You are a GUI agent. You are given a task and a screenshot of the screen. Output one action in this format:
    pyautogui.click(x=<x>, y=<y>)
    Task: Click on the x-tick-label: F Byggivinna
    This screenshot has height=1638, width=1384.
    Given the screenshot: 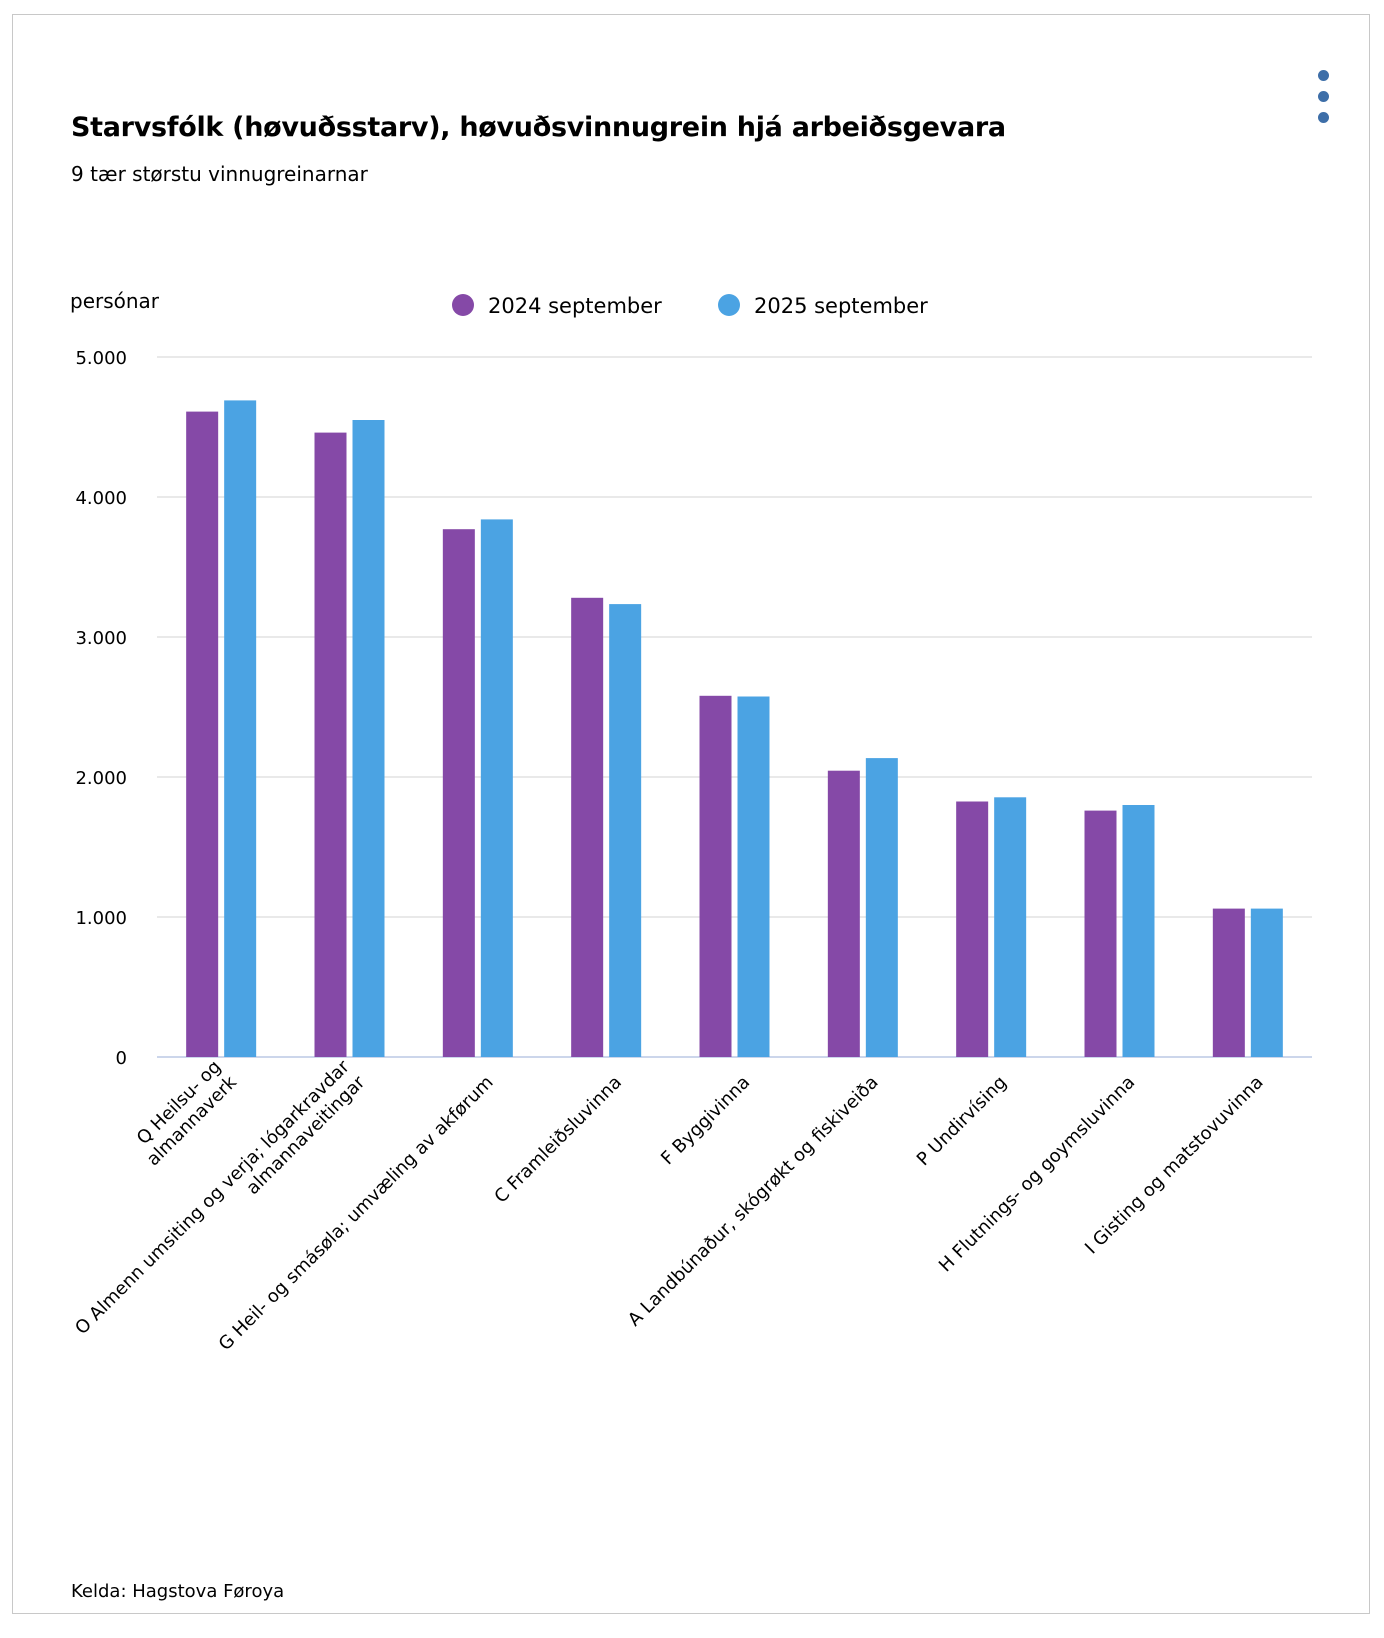 What is the action you would take?
    pyautogui.click(x=705, y=1120)
    